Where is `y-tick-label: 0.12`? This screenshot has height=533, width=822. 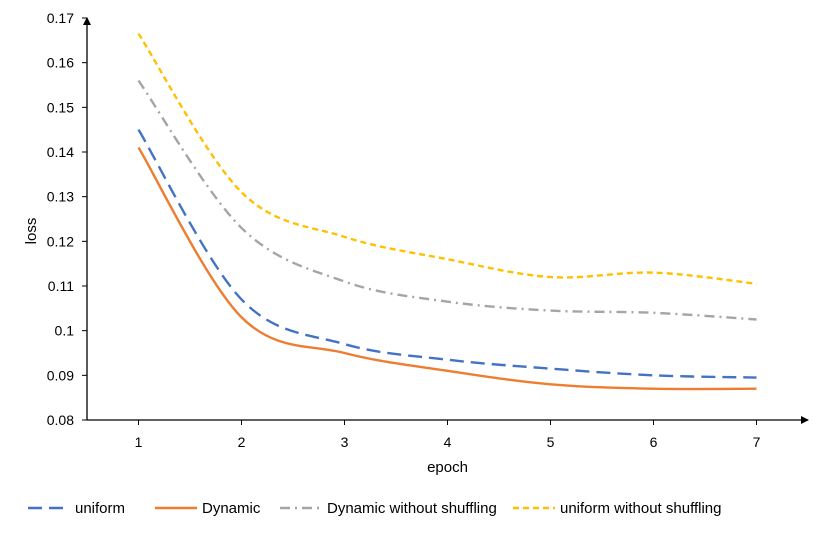 y-tick-label: 0.12 is located at coordinates (60, 241).